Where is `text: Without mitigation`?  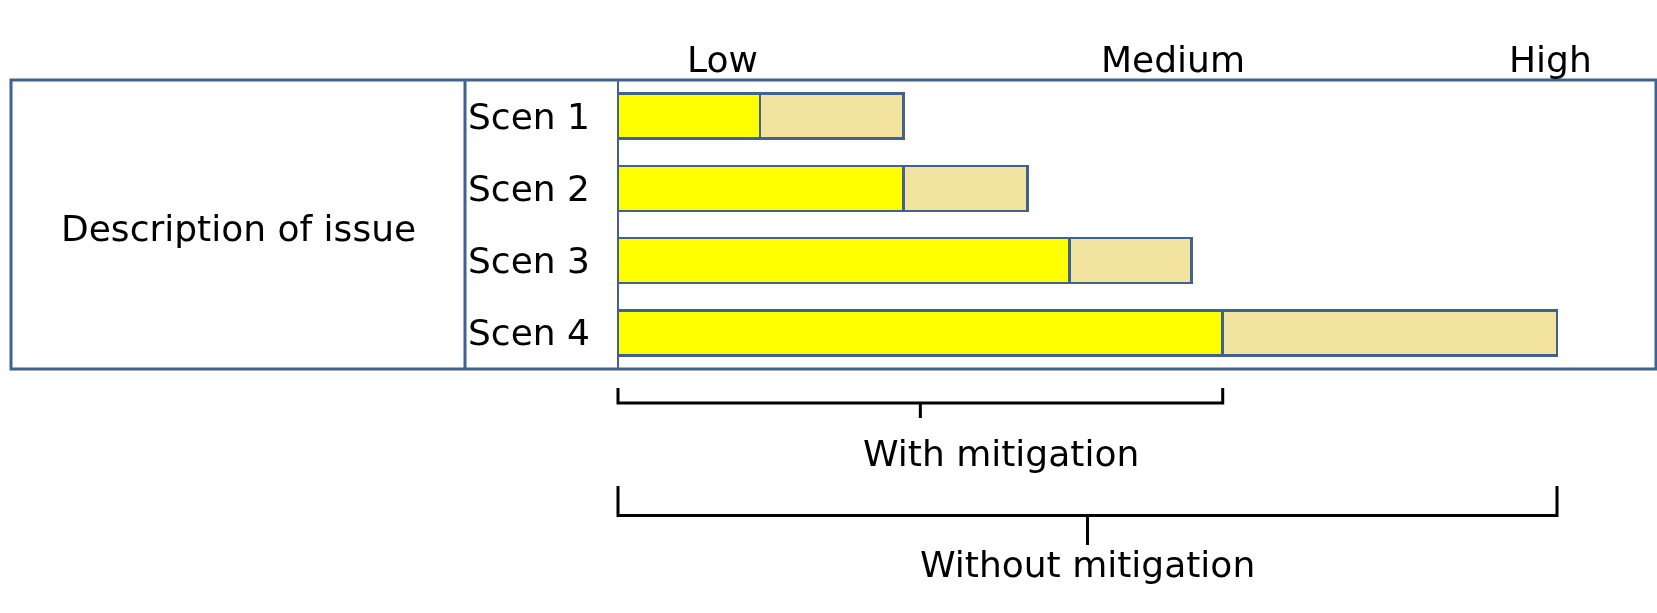 text: Without mitigation is located at coordinates (1088, 564).